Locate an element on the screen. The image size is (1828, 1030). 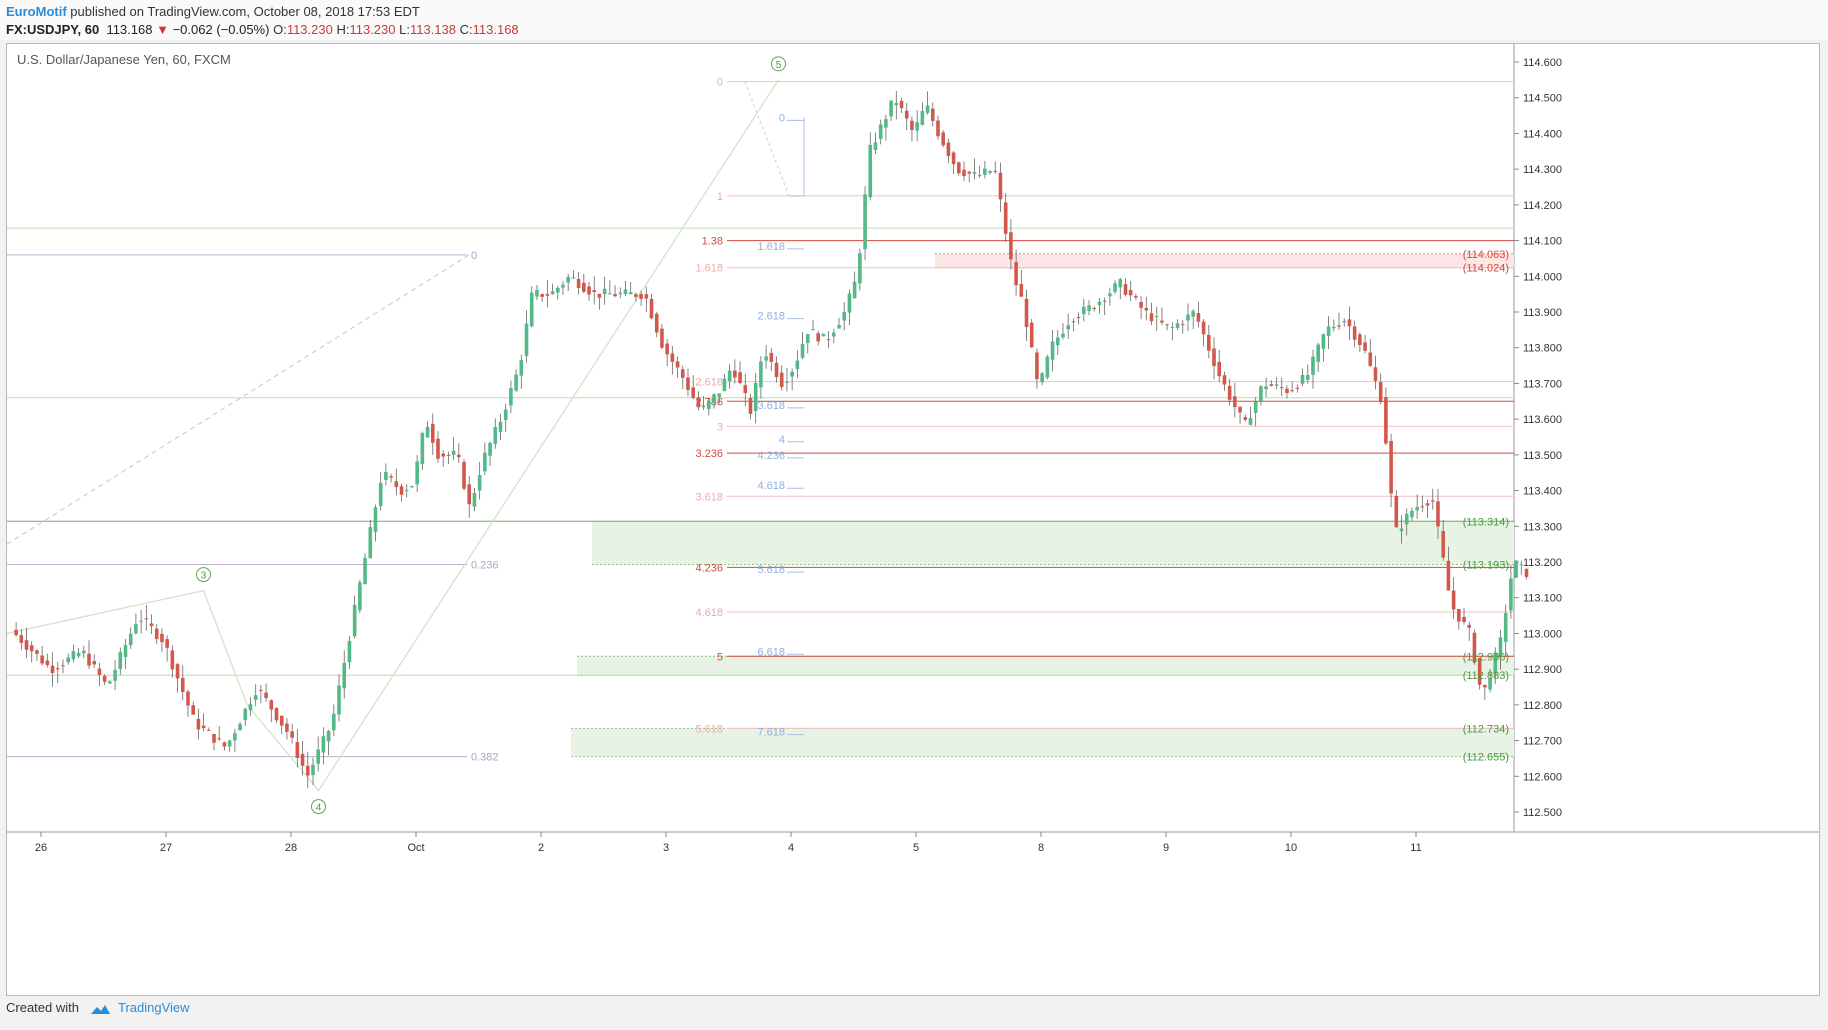
y-tick-label: 113.400 is located at coordinates (1542, 492).